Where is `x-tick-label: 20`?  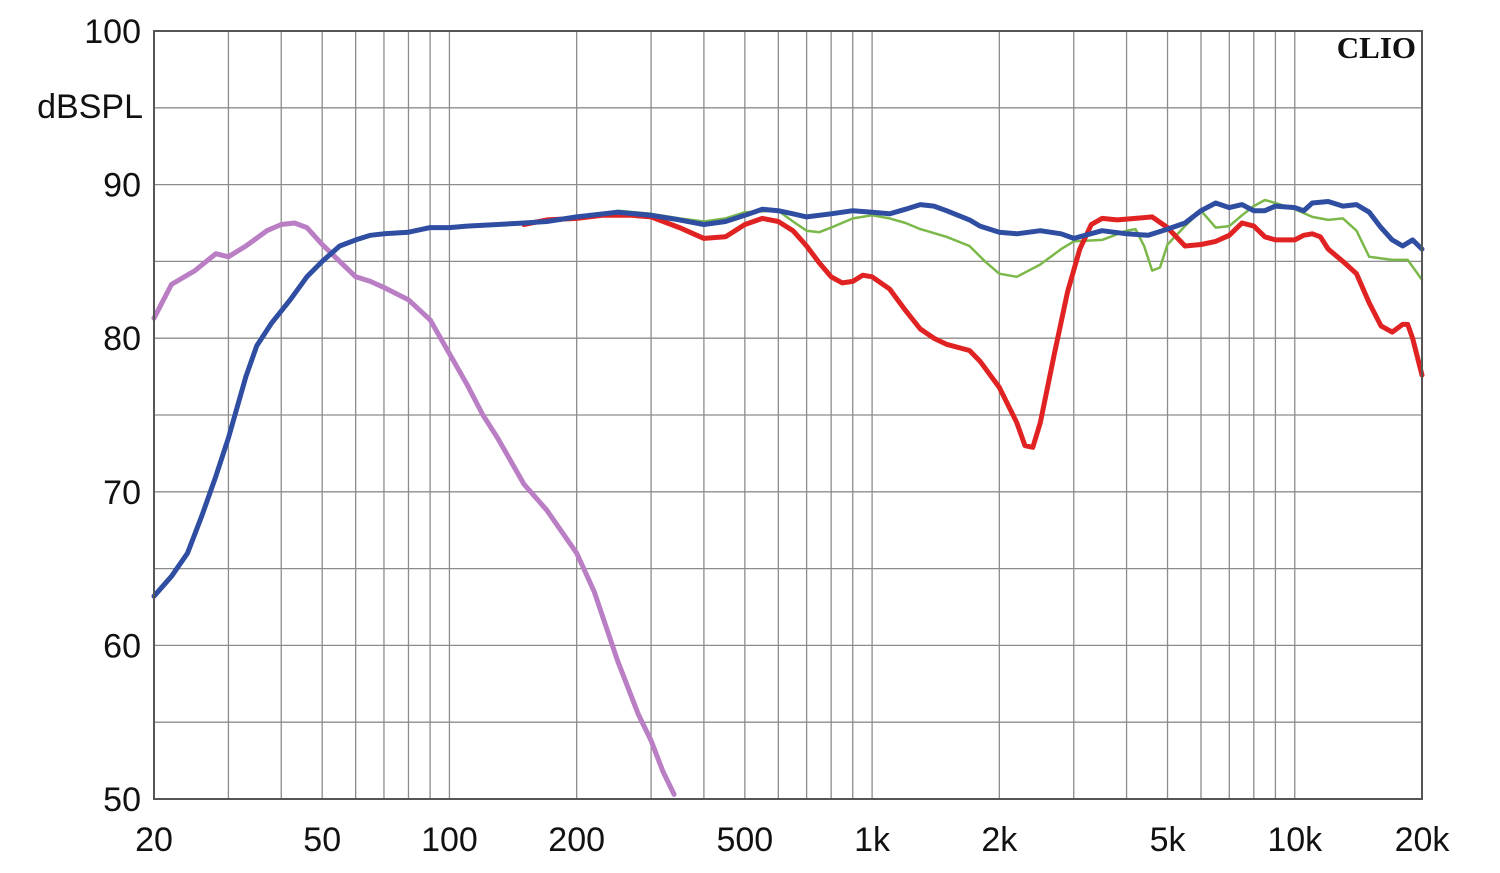 x-tick-label: 20 is located at coordinates (154, 840).